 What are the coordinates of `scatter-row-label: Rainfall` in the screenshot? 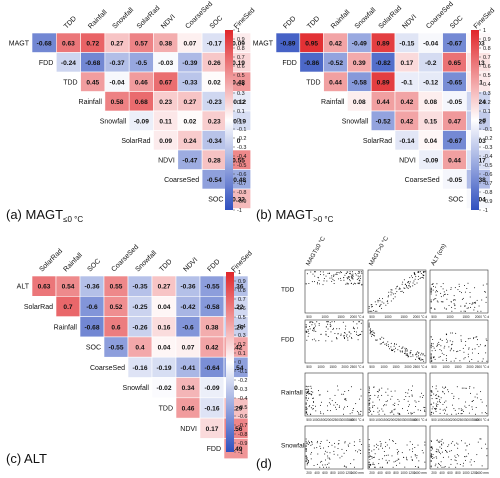 It's located at (292, 393).